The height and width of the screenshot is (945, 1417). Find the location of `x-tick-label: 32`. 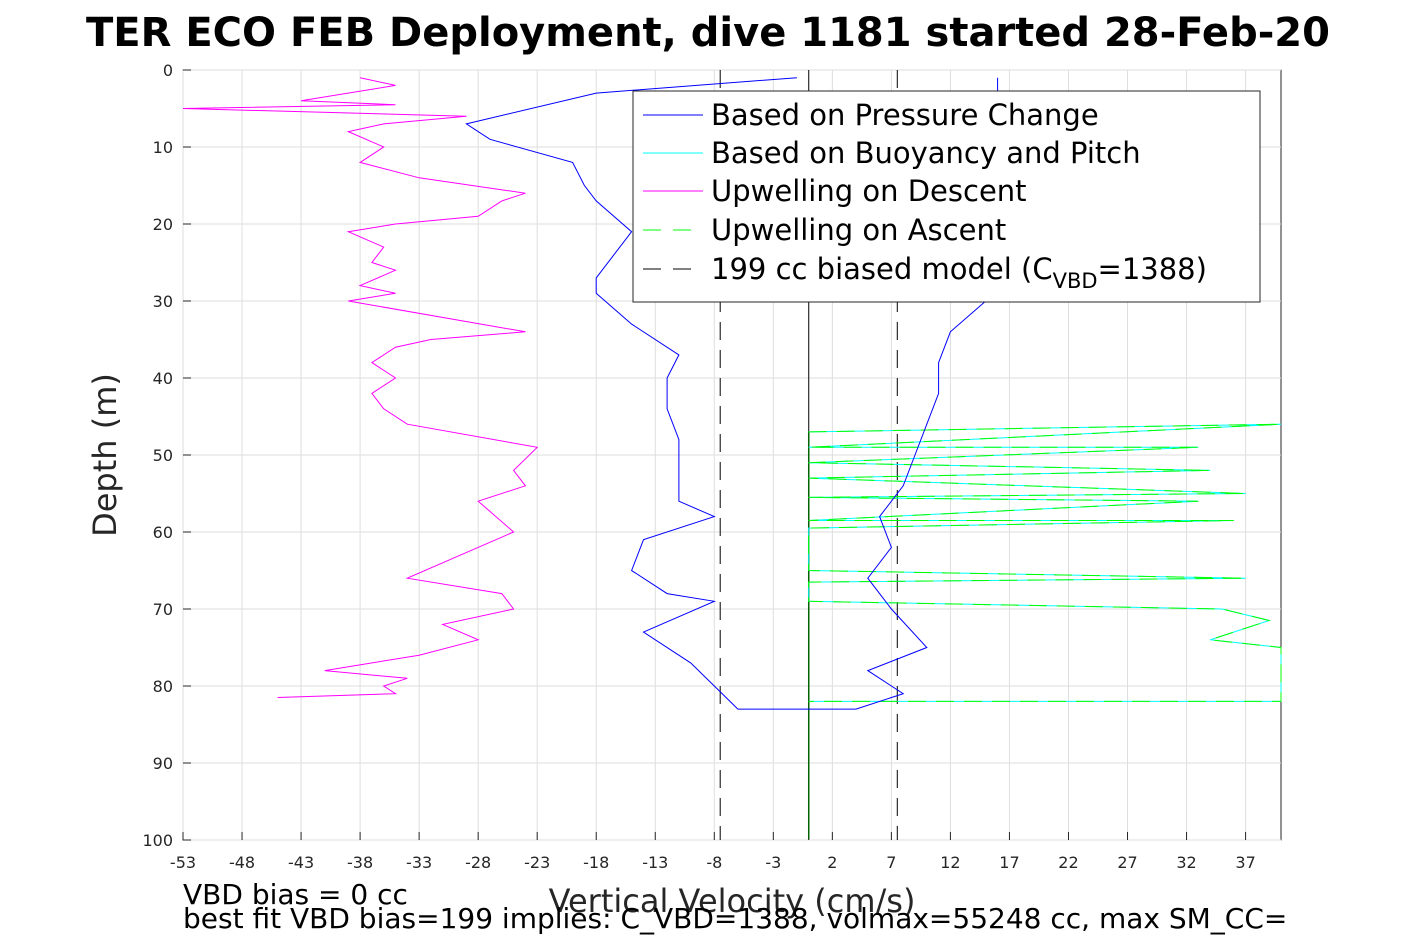

x-tick-label: 32 is located at coordinates (1186, 862).